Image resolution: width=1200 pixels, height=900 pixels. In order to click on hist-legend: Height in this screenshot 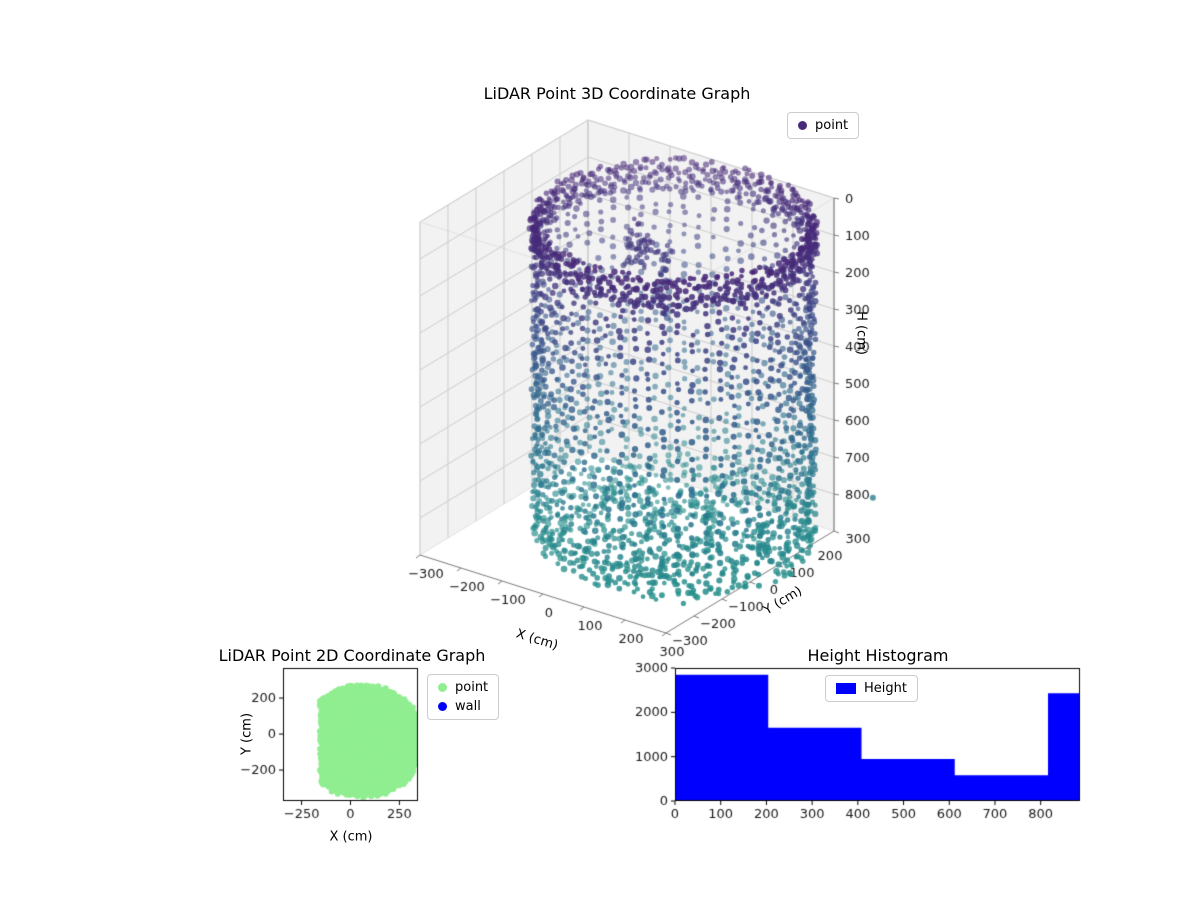, I will do `click(871, 688)`.